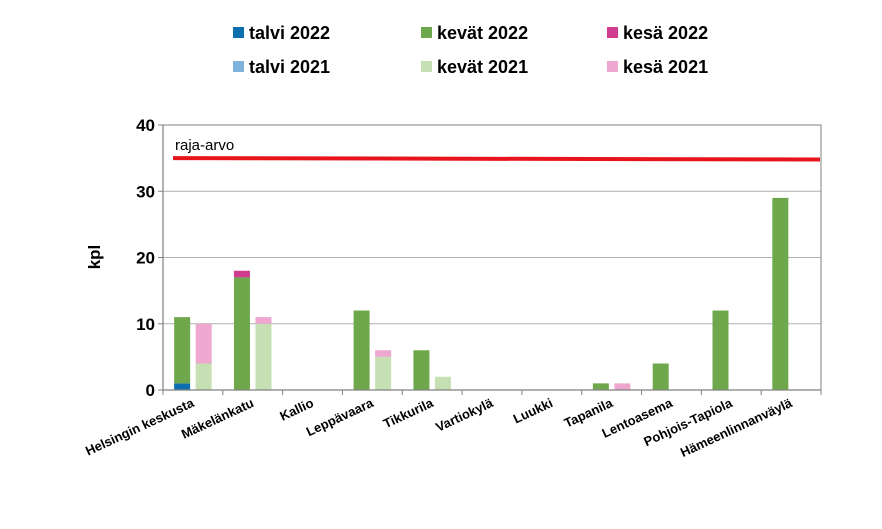 The height and width of the screenshot is (529, 882). Describe the element at coordinates (496, 159) in the screenshot. I see `reference-line` at that location.